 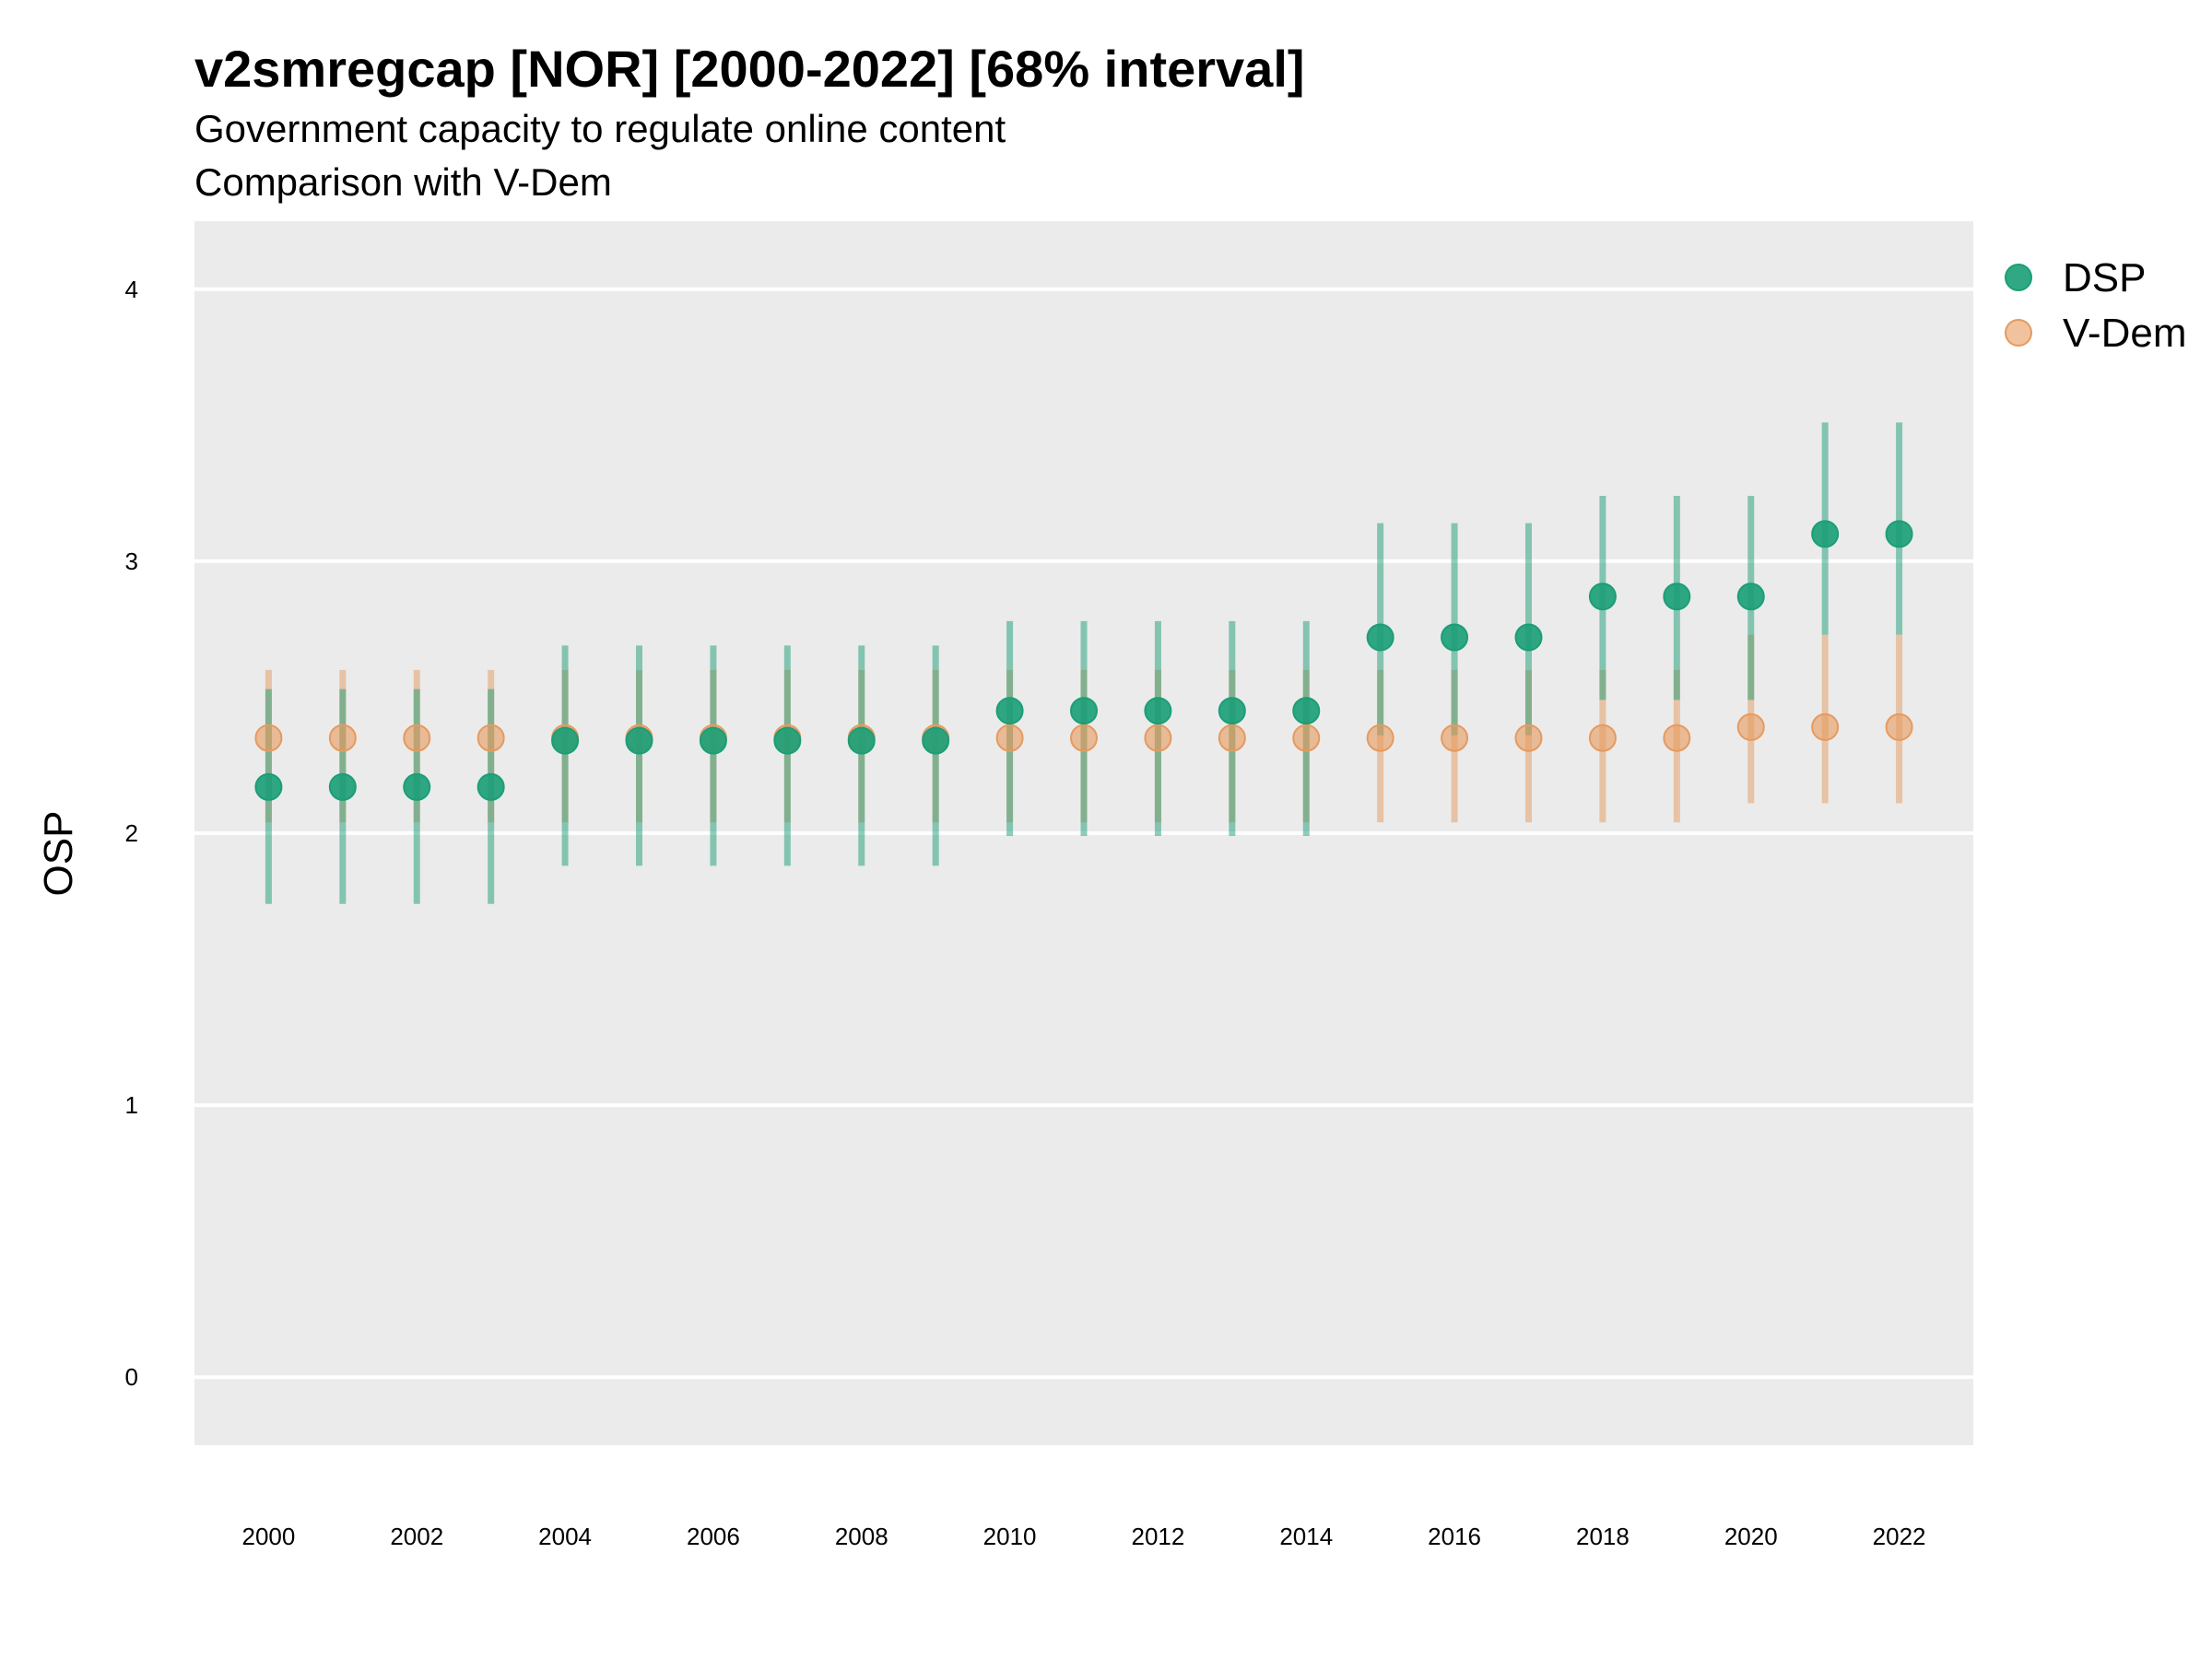 I want to click on legend-label: DSP, so click(x=2104, y=277).